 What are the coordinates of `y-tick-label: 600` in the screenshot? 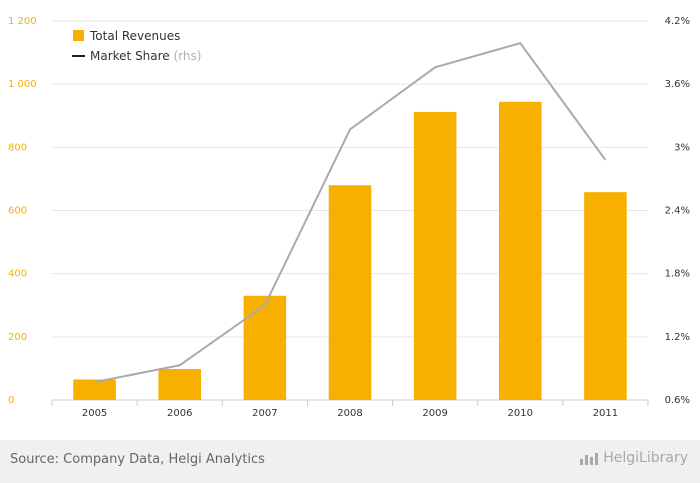 It's located at (17, 211).